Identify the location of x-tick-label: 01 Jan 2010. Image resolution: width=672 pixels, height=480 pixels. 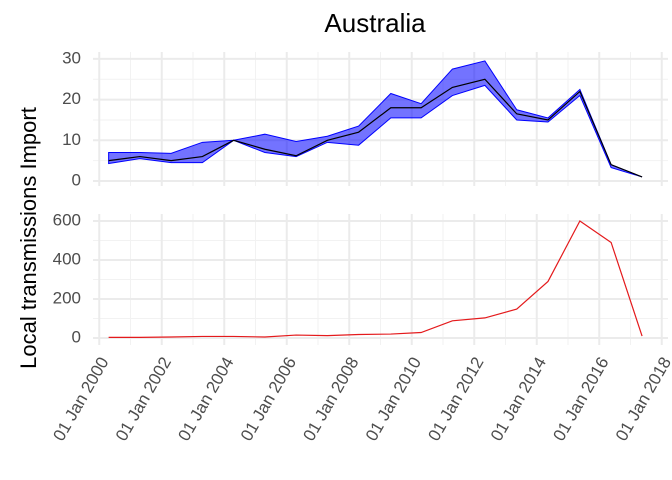
(393, 399).